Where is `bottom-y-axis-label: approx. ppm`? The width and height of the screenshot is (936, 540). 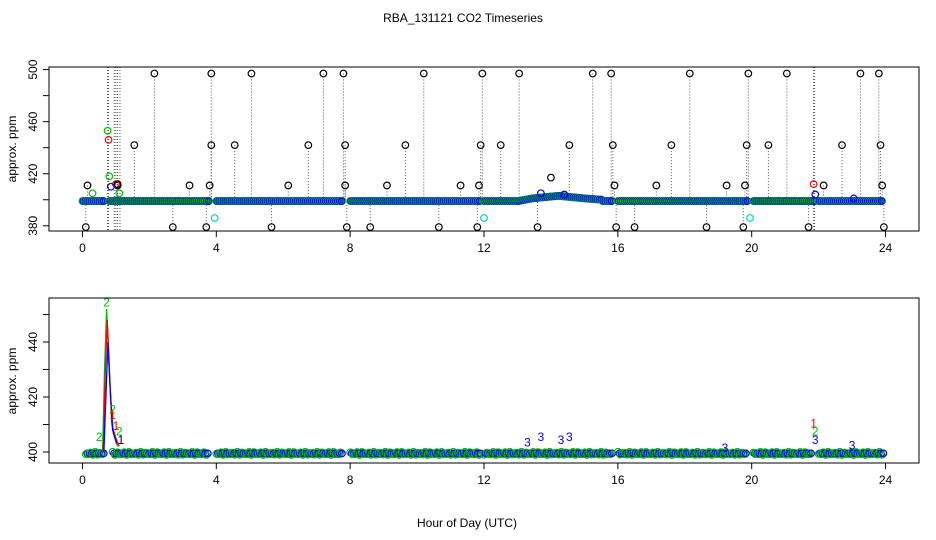
bottom-y-axis-label: approx. ppm is located at coordinates (12, 381).